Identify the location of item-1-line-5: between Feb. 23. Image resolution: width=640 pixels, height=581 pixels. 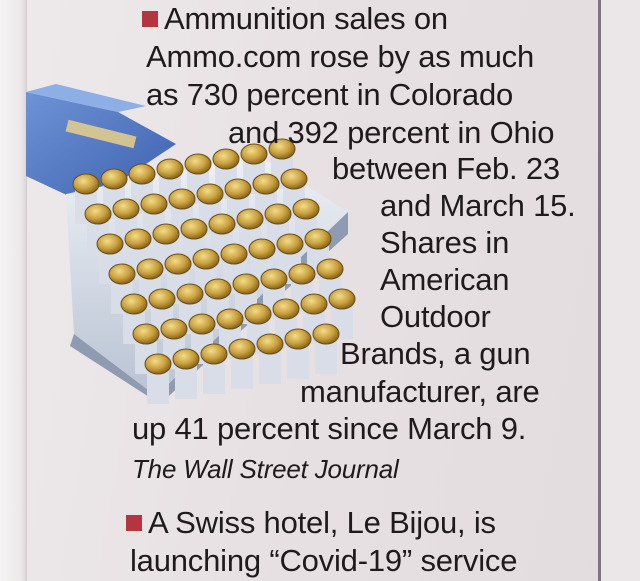
(446, 168).